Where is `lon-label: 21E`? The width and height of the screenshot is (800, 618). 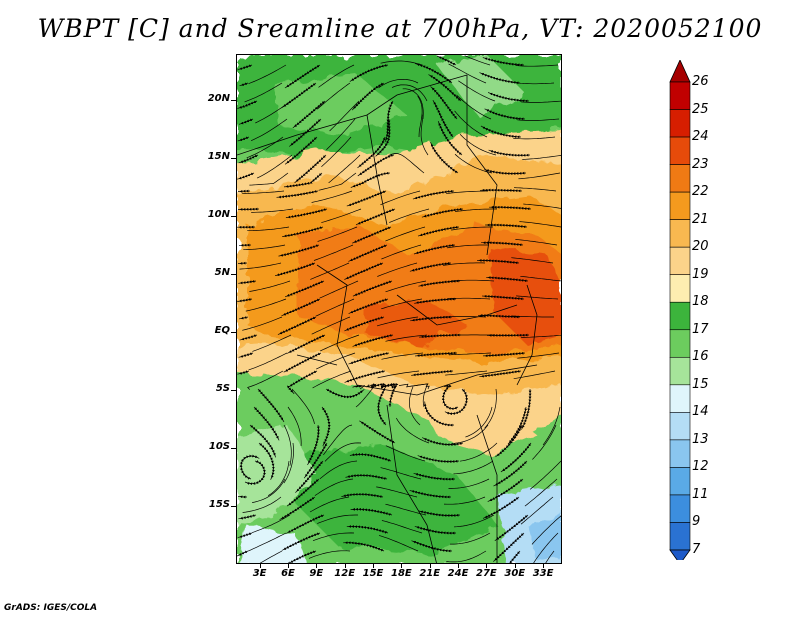
lon-label: 21E is located at coordinates (430, 573).